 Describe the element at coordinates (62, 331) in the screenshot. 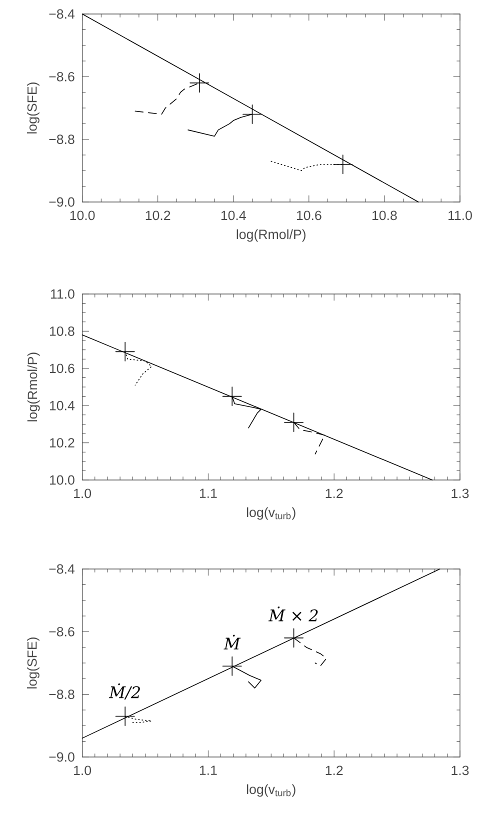

I see `y-tick-label: 10.8` at that location.